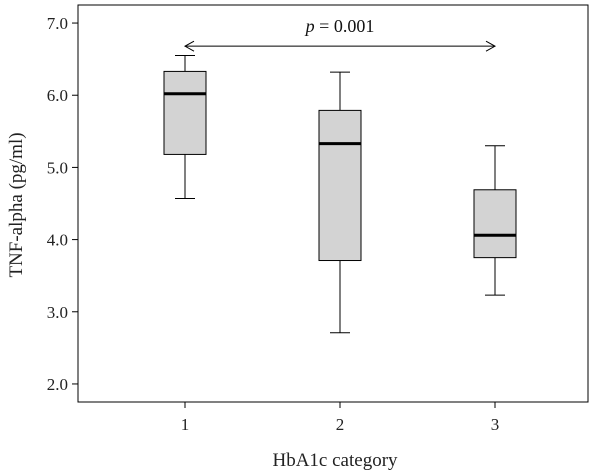 The image size is (600, 473). Describe the element at coordinates (16, 204) in the screenshot. I see `y-axis-title: TNF-alpha (pg/ml)` at that location.